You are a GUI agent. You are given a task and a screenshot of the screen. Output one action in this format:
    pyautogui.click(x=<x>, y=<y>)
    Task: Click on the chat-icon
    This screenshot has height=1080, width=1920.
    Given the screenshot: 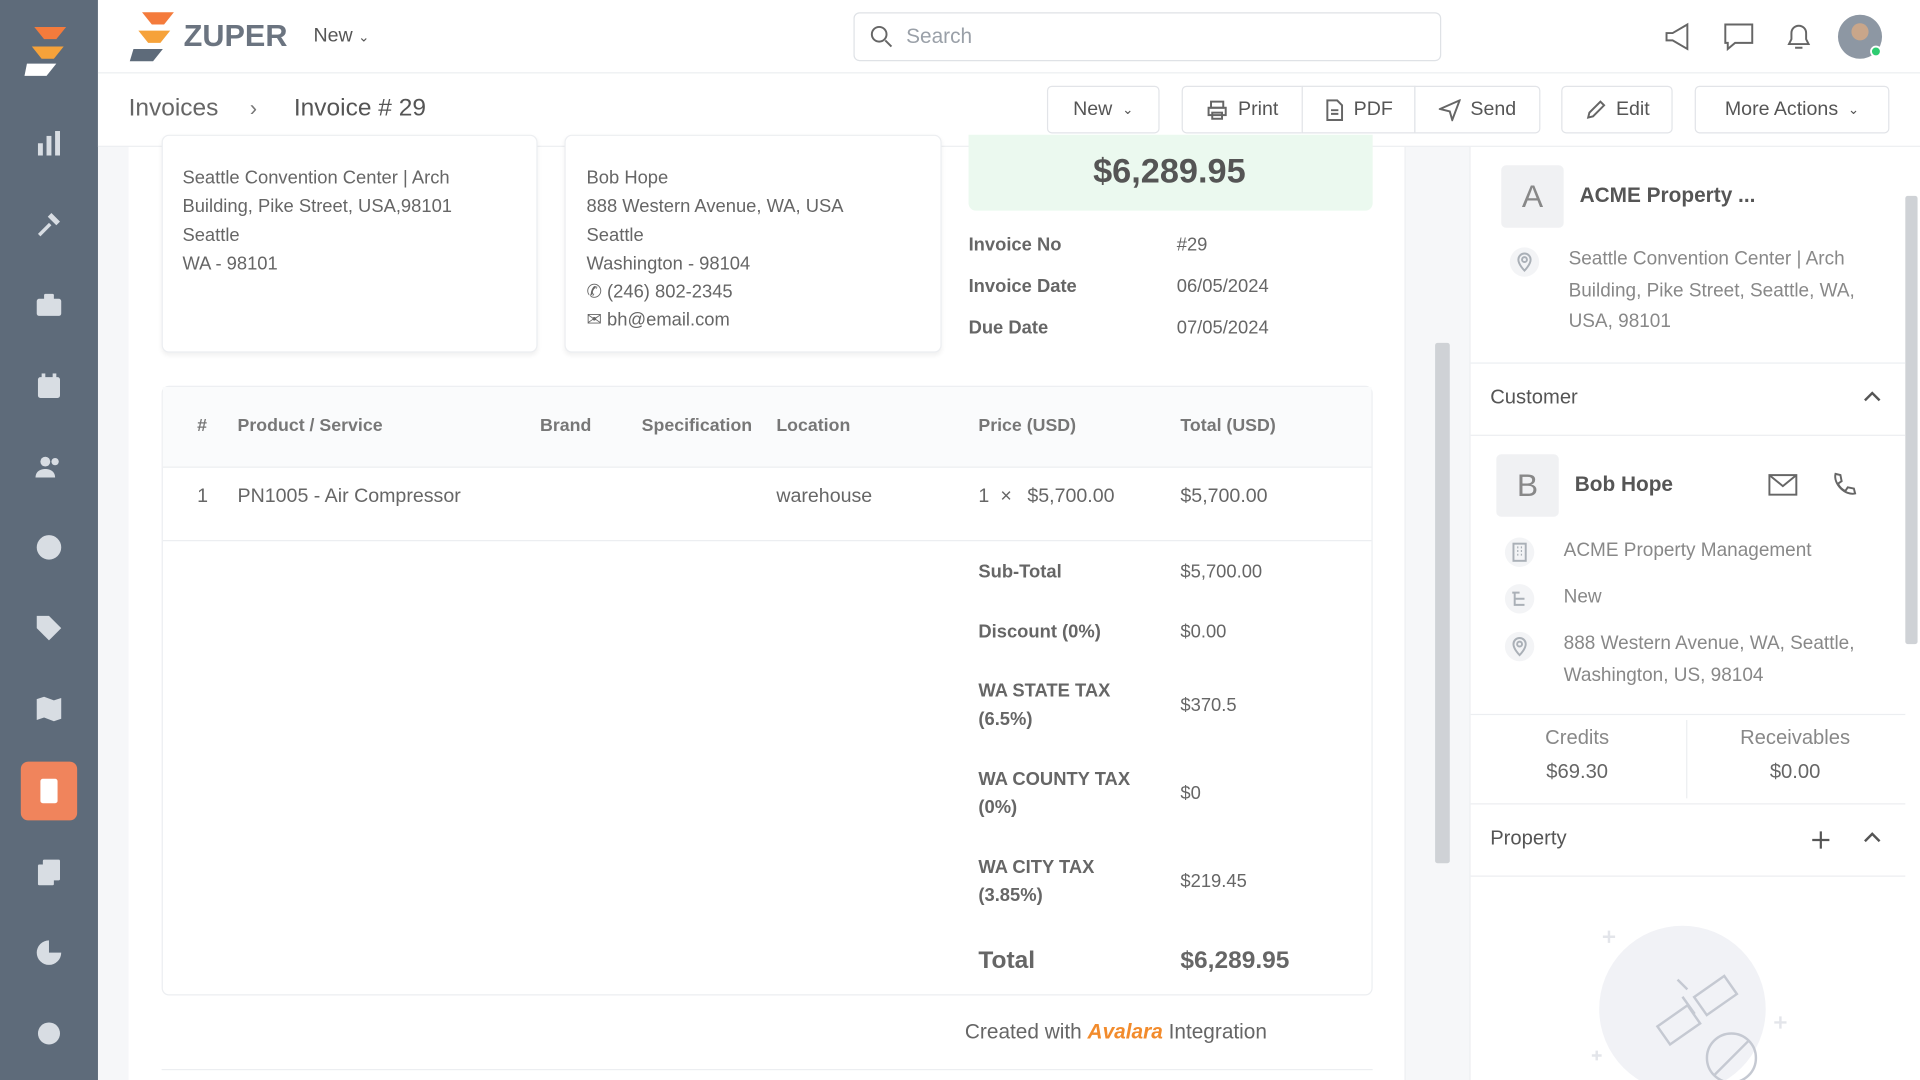 What is the action you would take?
    pyautogui.click(x=1739, y=37)
    